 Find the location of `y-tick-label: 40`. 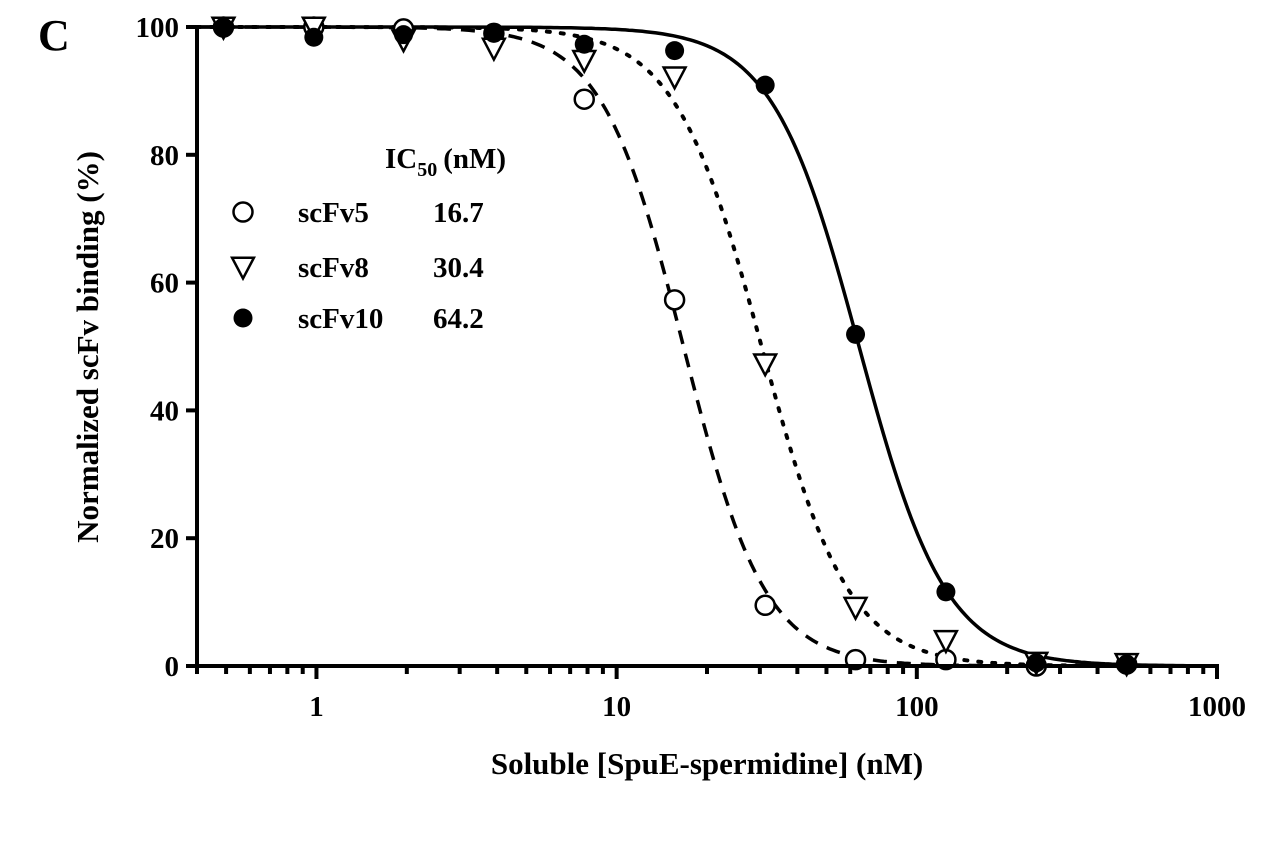

y-tick-label: 40 is located at coordinates (164, 411).